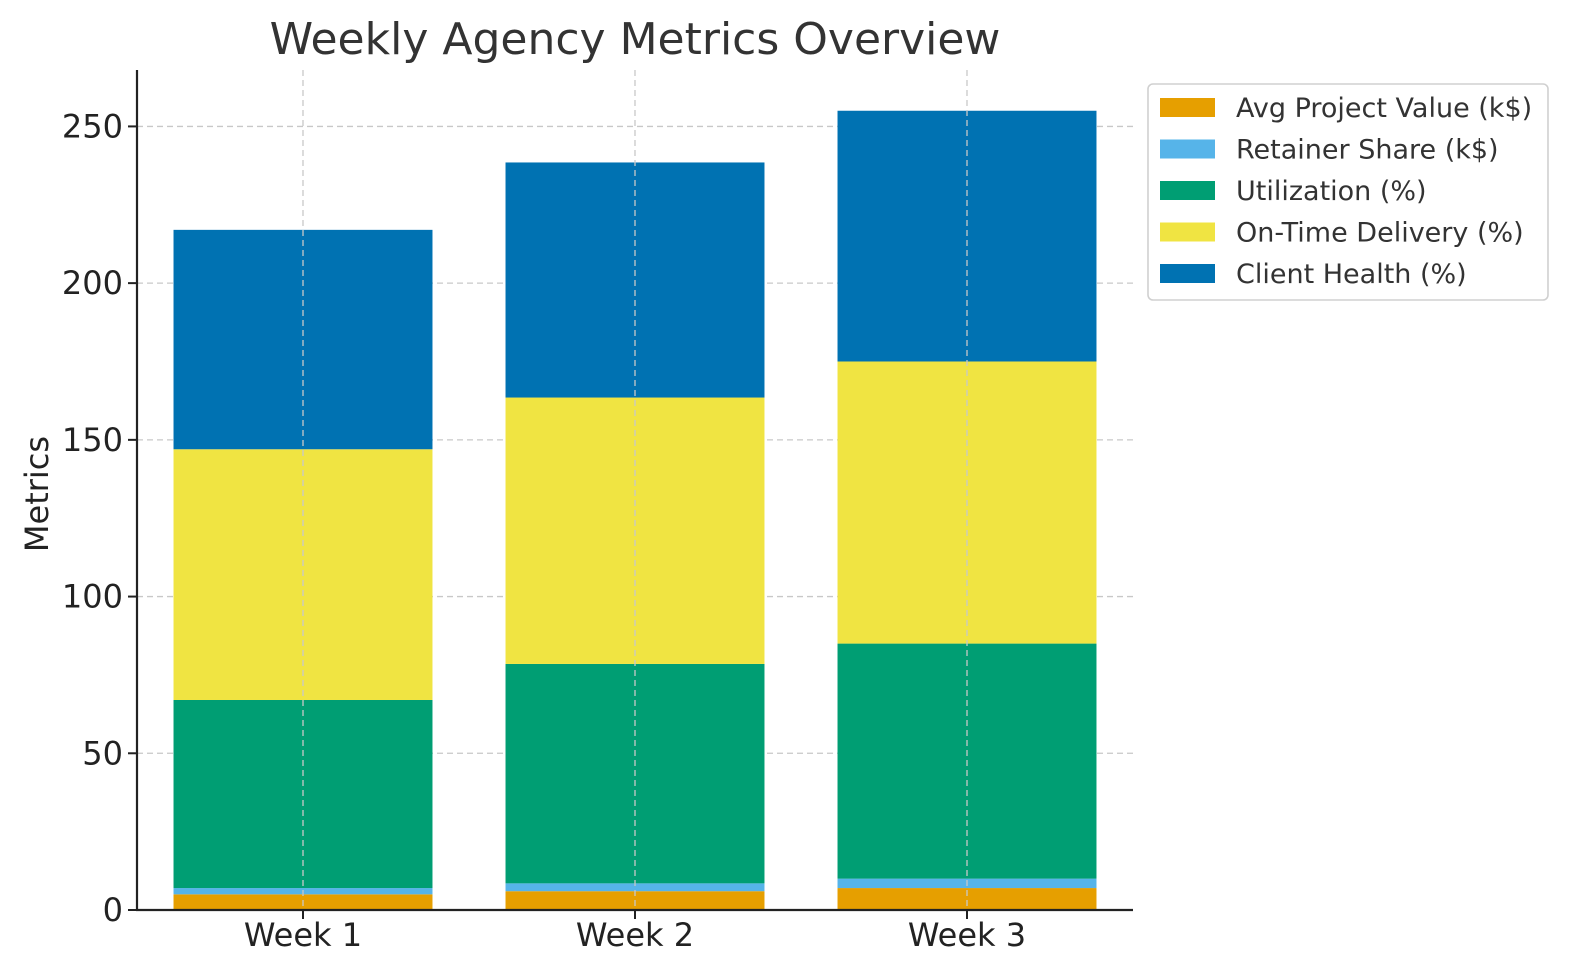 The image size is (1580, 980). I want to click on y-tick-label: 0, so click(113, 910).